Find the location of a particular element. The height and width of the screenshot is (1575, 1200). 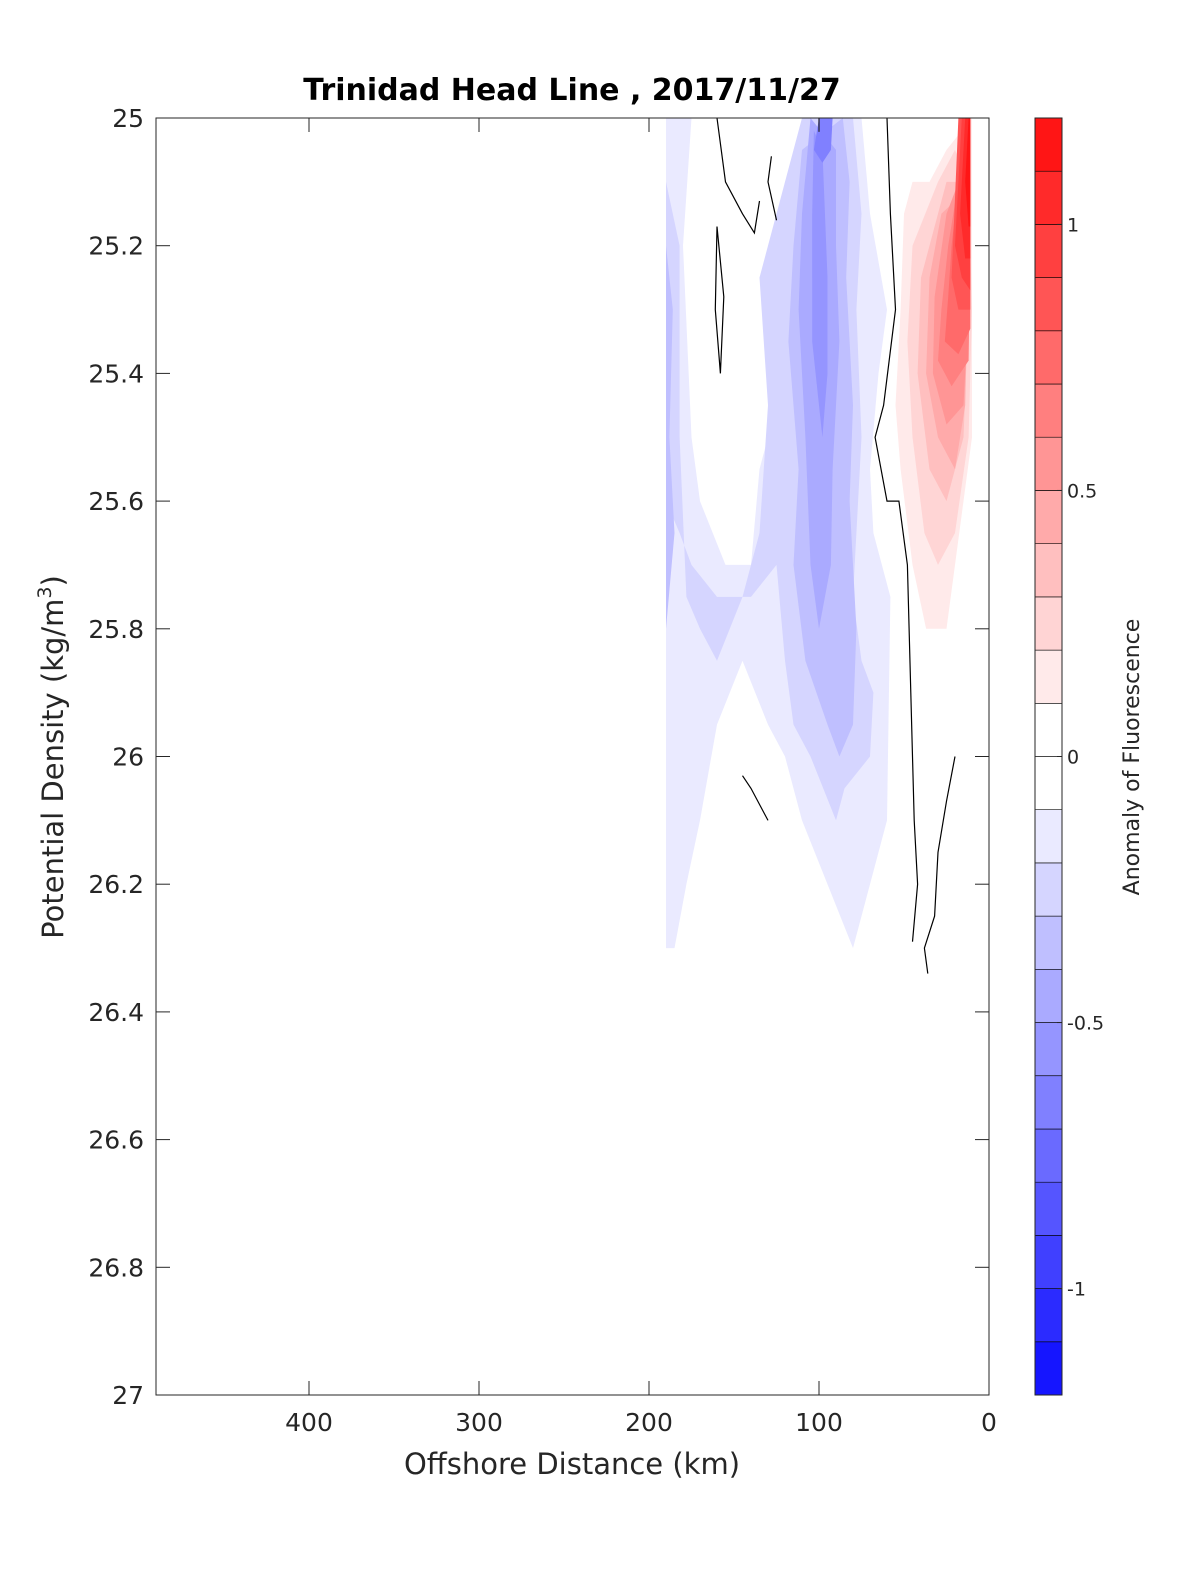

y-tick-label-9: 26.8 is located at coordinates (116, 1267).